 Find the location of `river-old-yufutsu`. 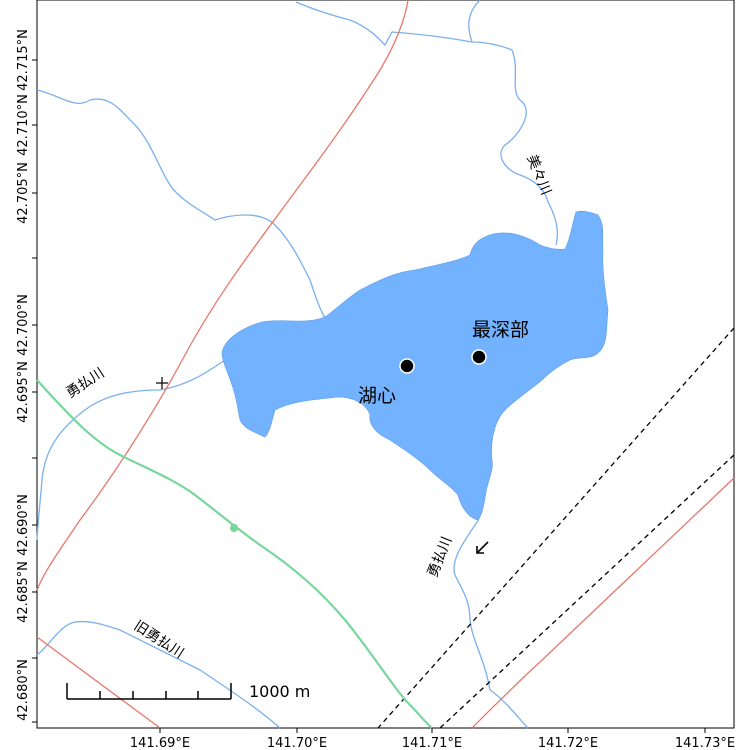

river-old-yufutsu is located at coordinates (158, 674).